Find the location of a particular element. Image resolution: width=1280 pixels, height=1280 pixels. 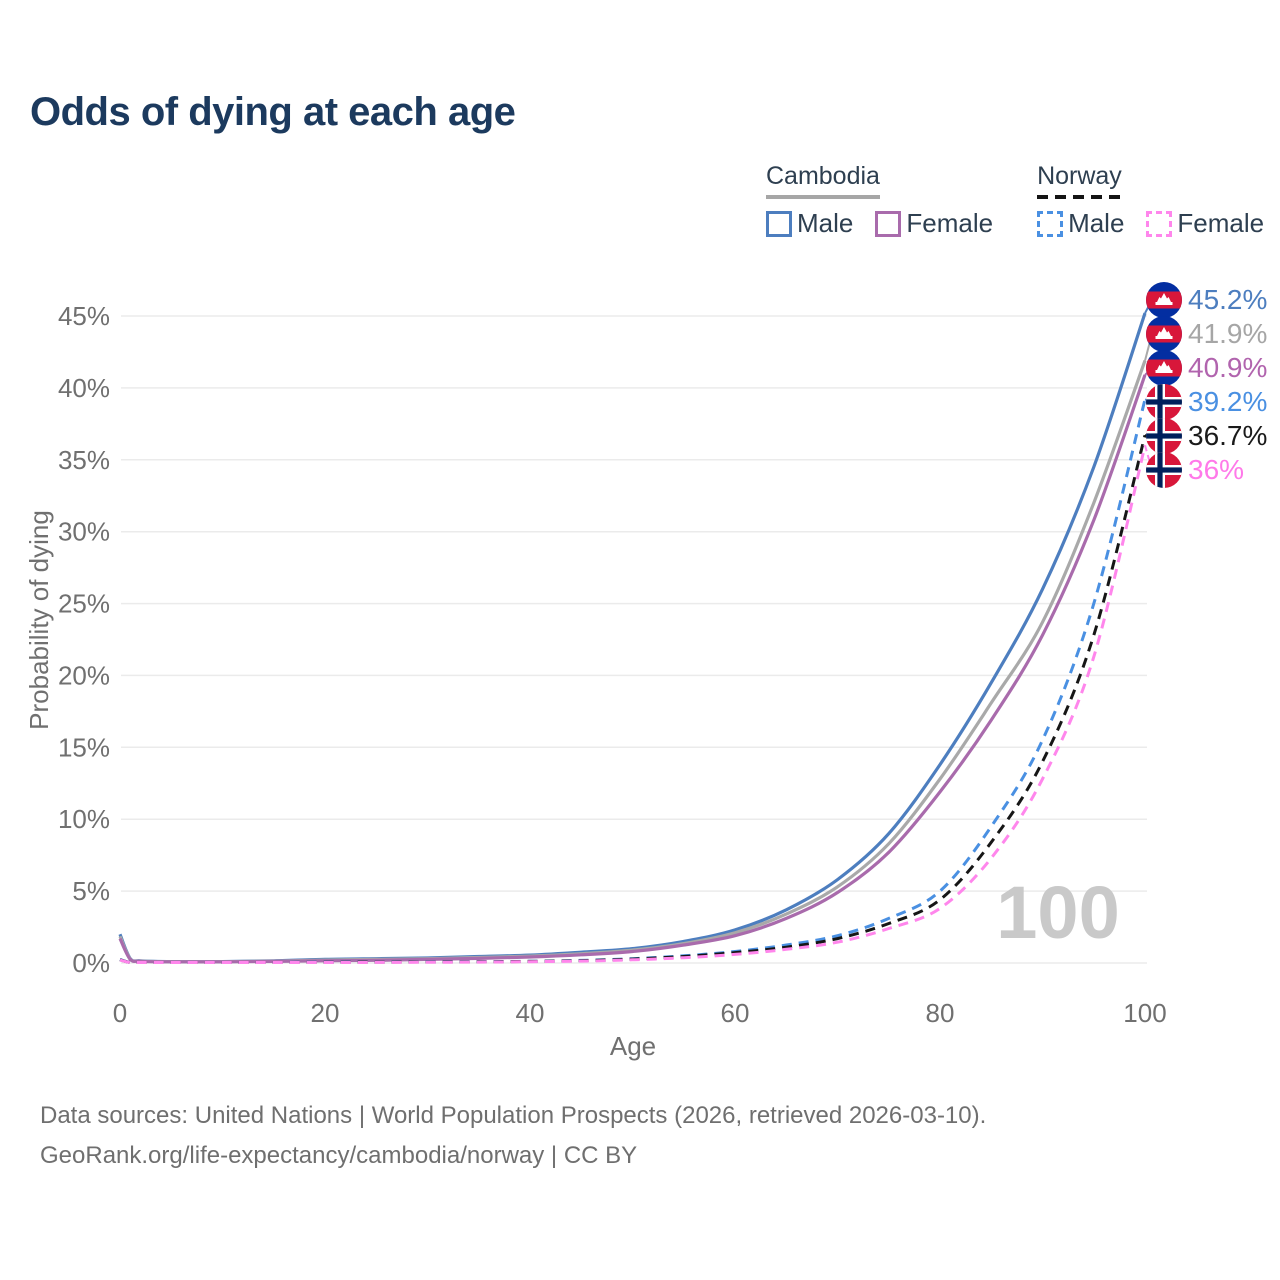

end-label-cambodia-male: 45.2% is located at coordinates (1206, 300).